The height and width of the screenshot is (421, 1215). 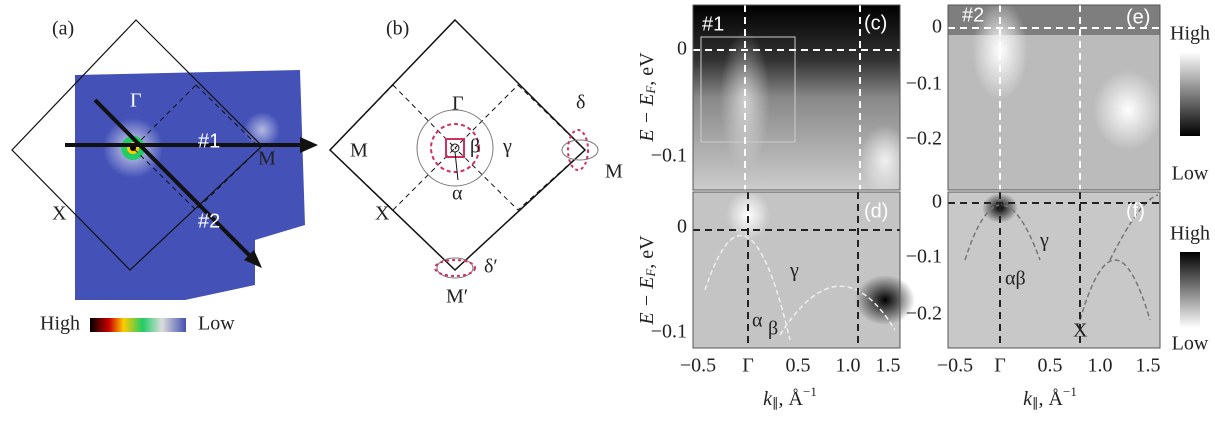 What do you see at coordinates (457, 297) in the screenshot?
I see `label: M′` at bounding box center [457, 297].